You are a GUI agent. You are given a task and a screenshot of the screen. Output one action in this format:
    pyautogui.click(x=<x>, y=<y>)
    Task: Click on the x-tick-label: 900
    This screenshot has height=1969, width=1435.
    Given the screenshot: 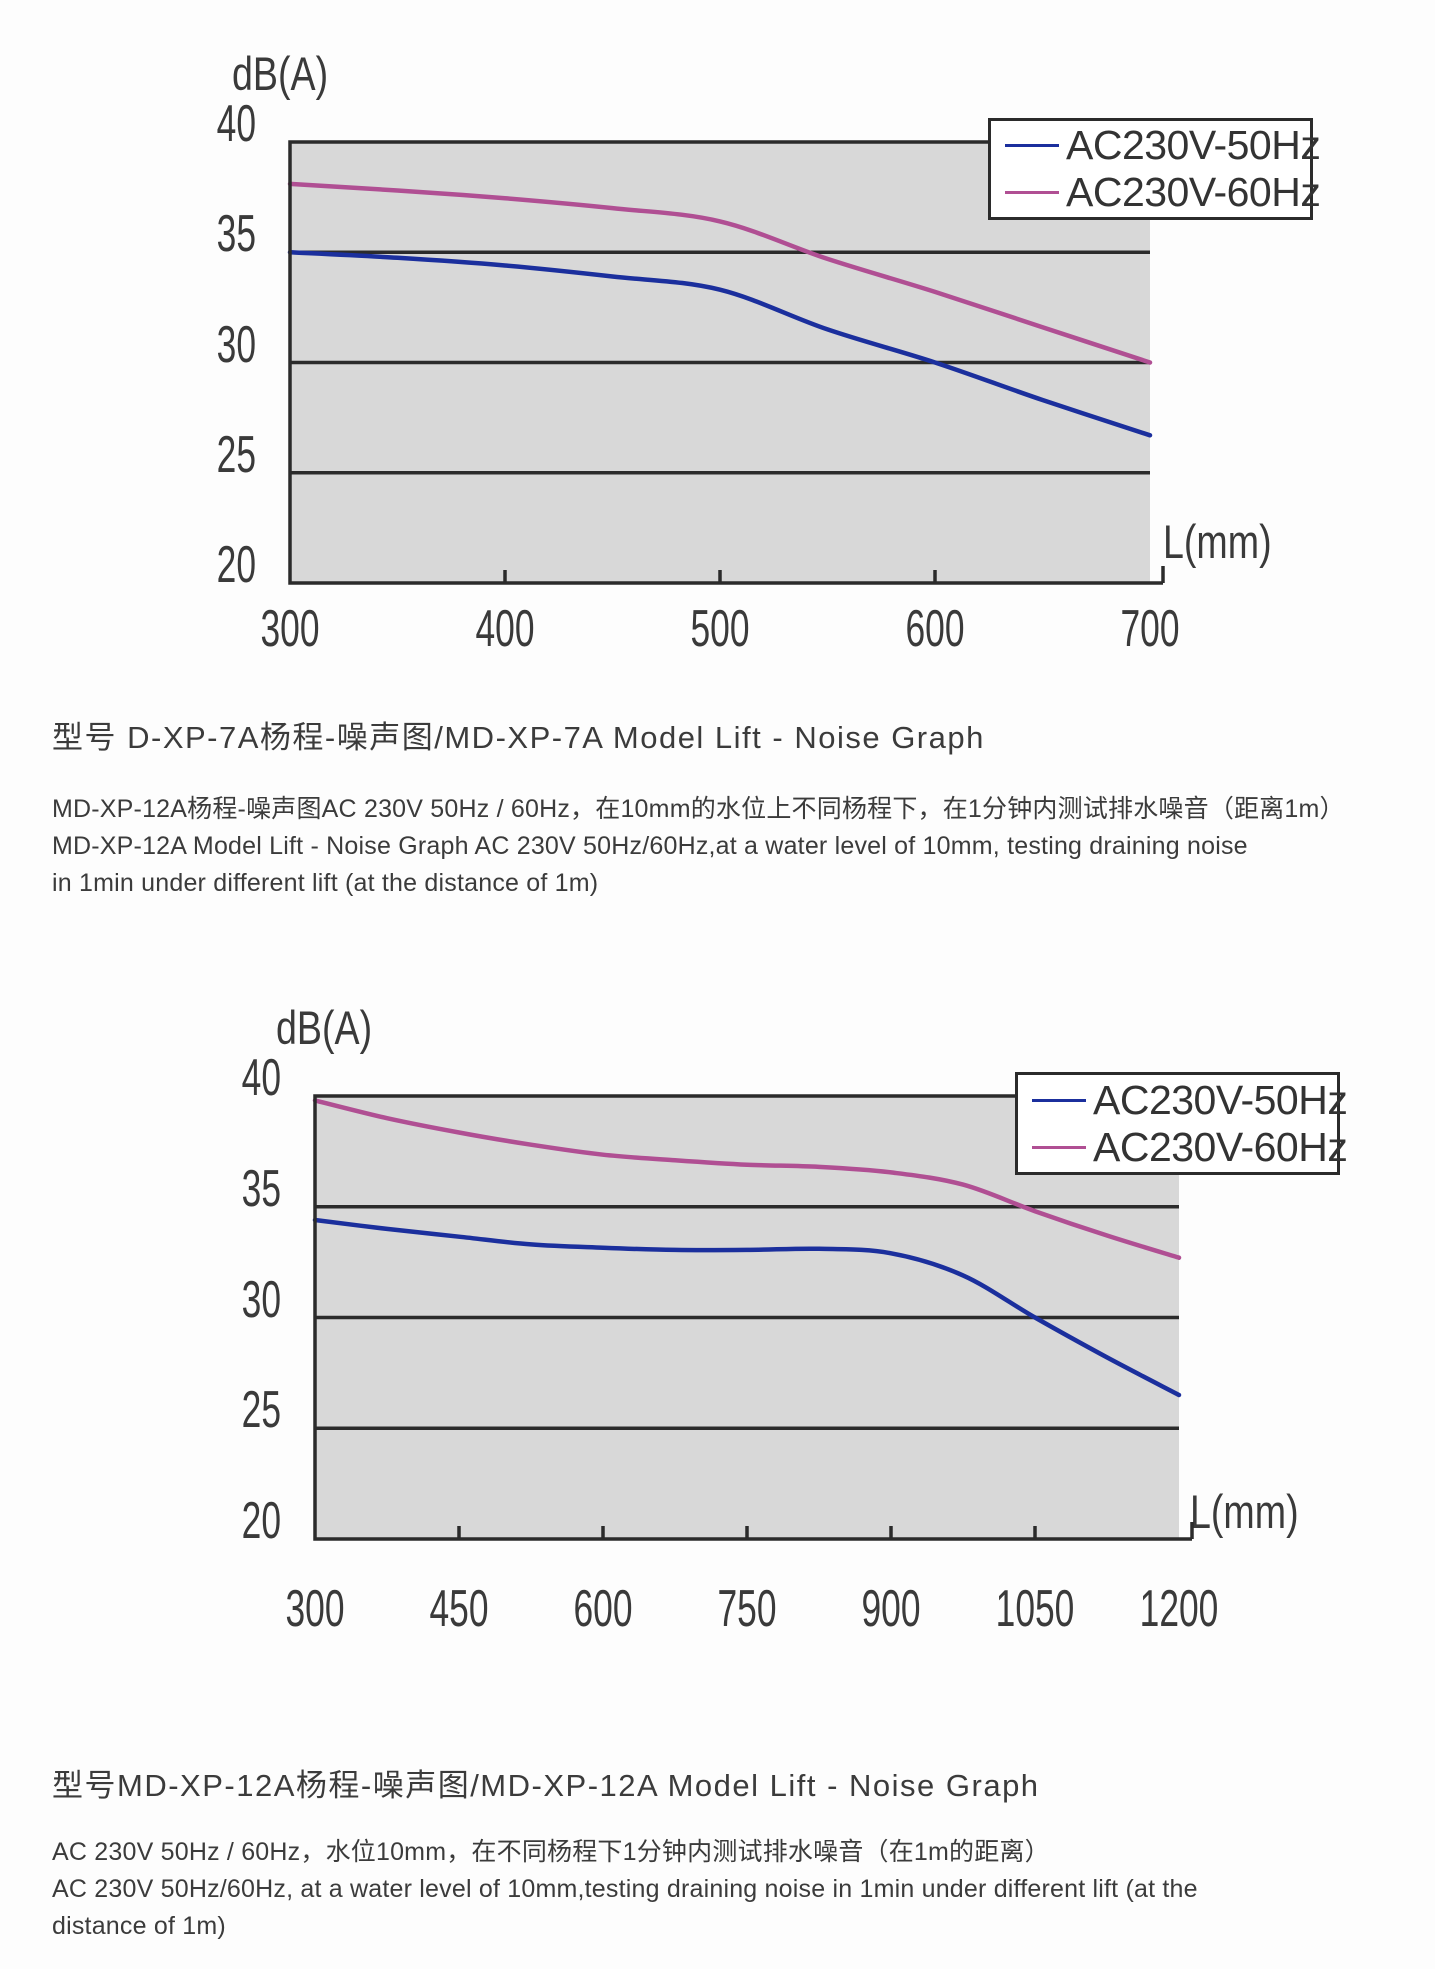 What is the action you would take?
    pyautogui.click(x=891, y=1609)
    